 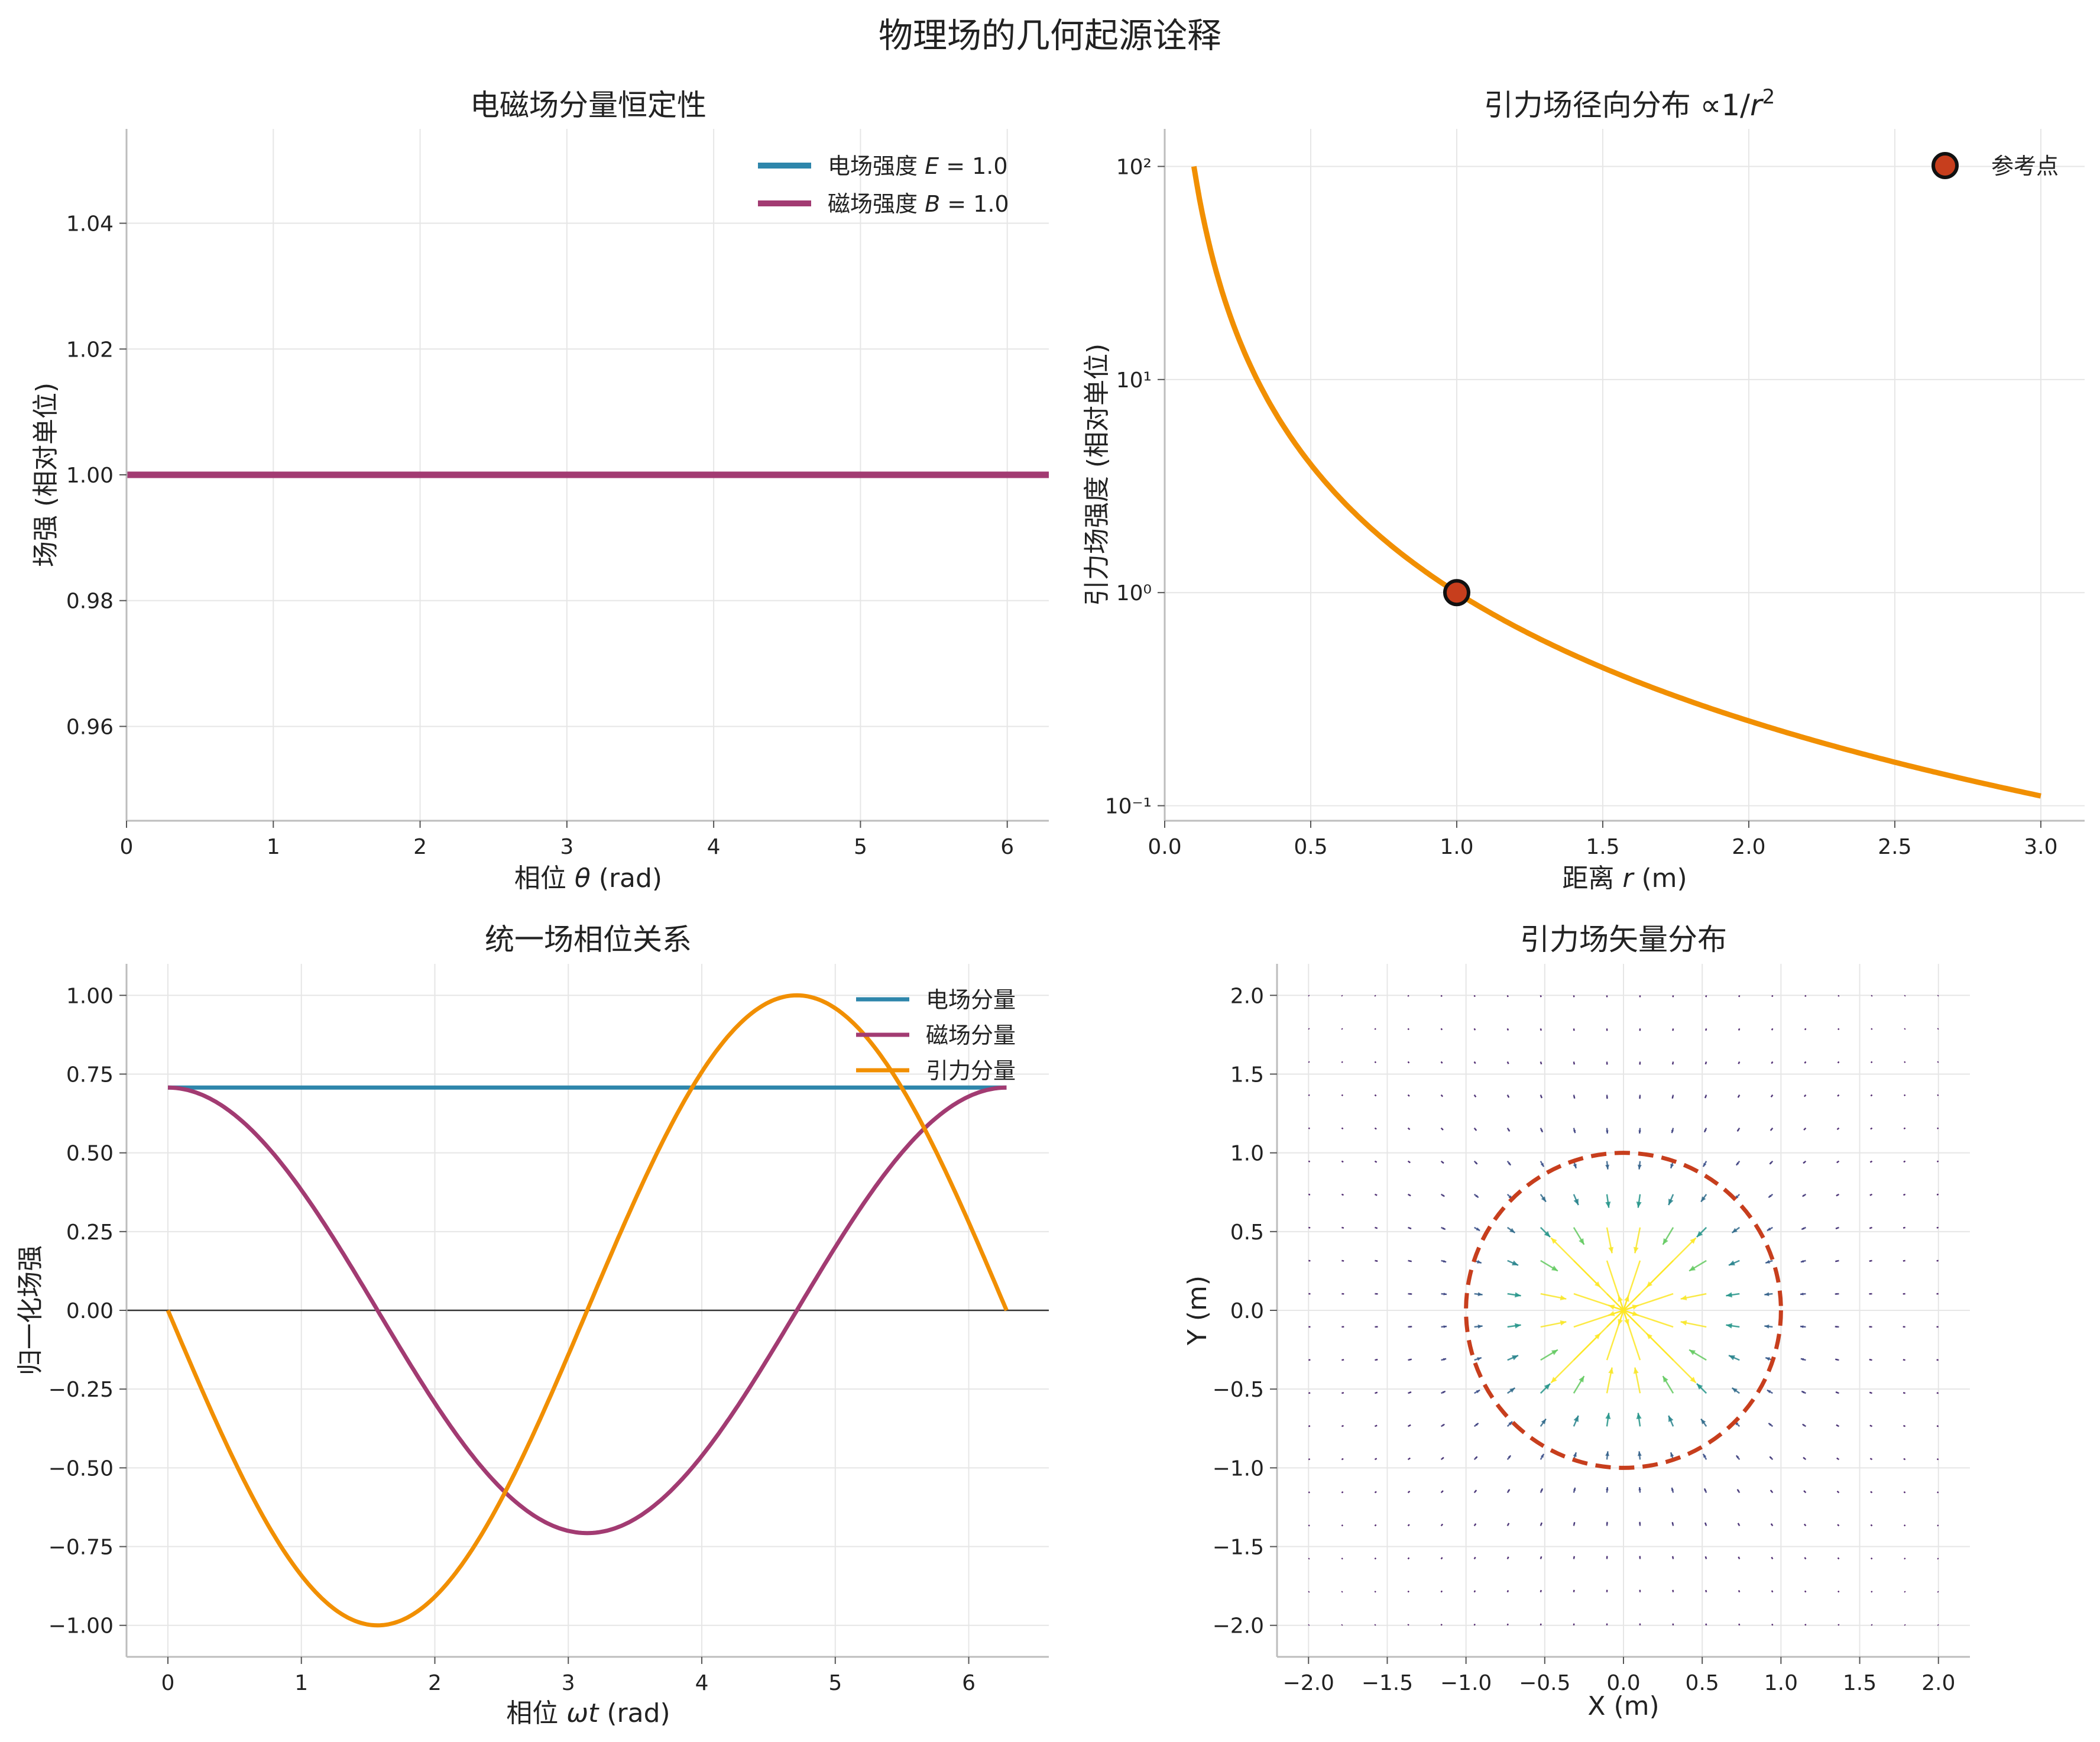 What do you see at coordinates (1134, 593) in the screenshot?
I see `p2-ytick-label: 10⁰` at bounding box center [1134, 593].